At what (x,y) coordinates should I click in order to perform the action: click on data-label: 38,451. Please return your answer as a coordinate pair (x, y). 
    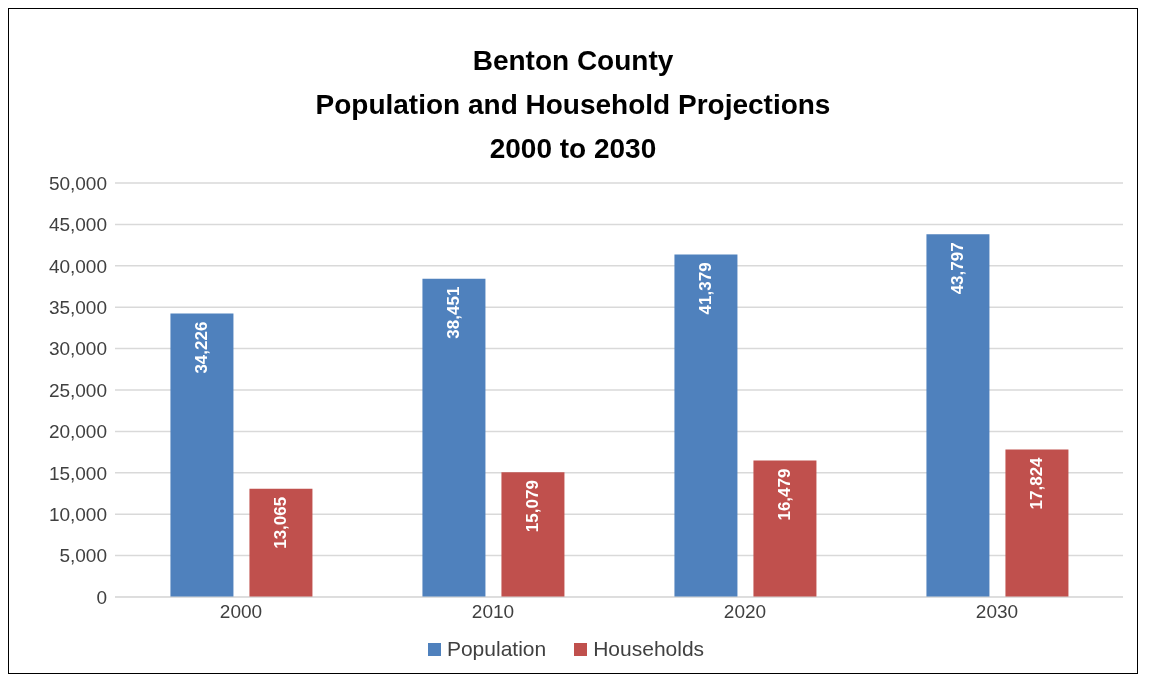
    Looking at the image, I should click on (454, 312).